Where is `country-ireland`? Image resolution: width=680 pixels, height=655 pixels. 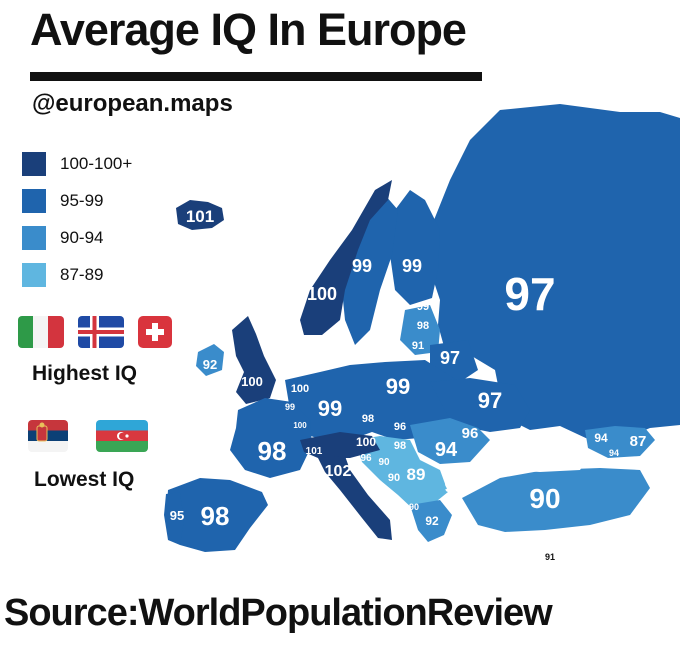 country-ireland is located at coordinates (210, 360).